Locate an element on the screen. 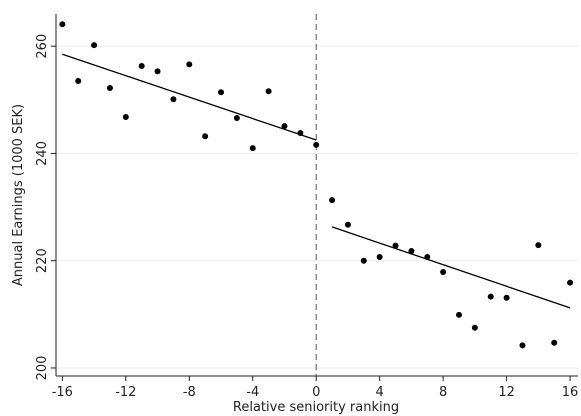  x-tick-label: 12 is located at coordinates (506, 392).